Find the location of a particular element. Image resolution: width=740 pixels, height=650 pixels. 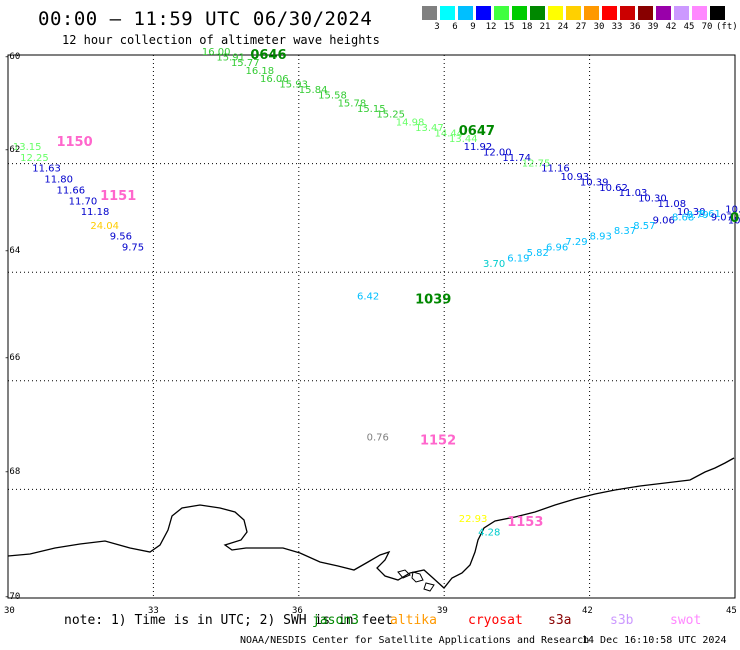

satellite-name-altika: altika is located at coordinates (413, 620).